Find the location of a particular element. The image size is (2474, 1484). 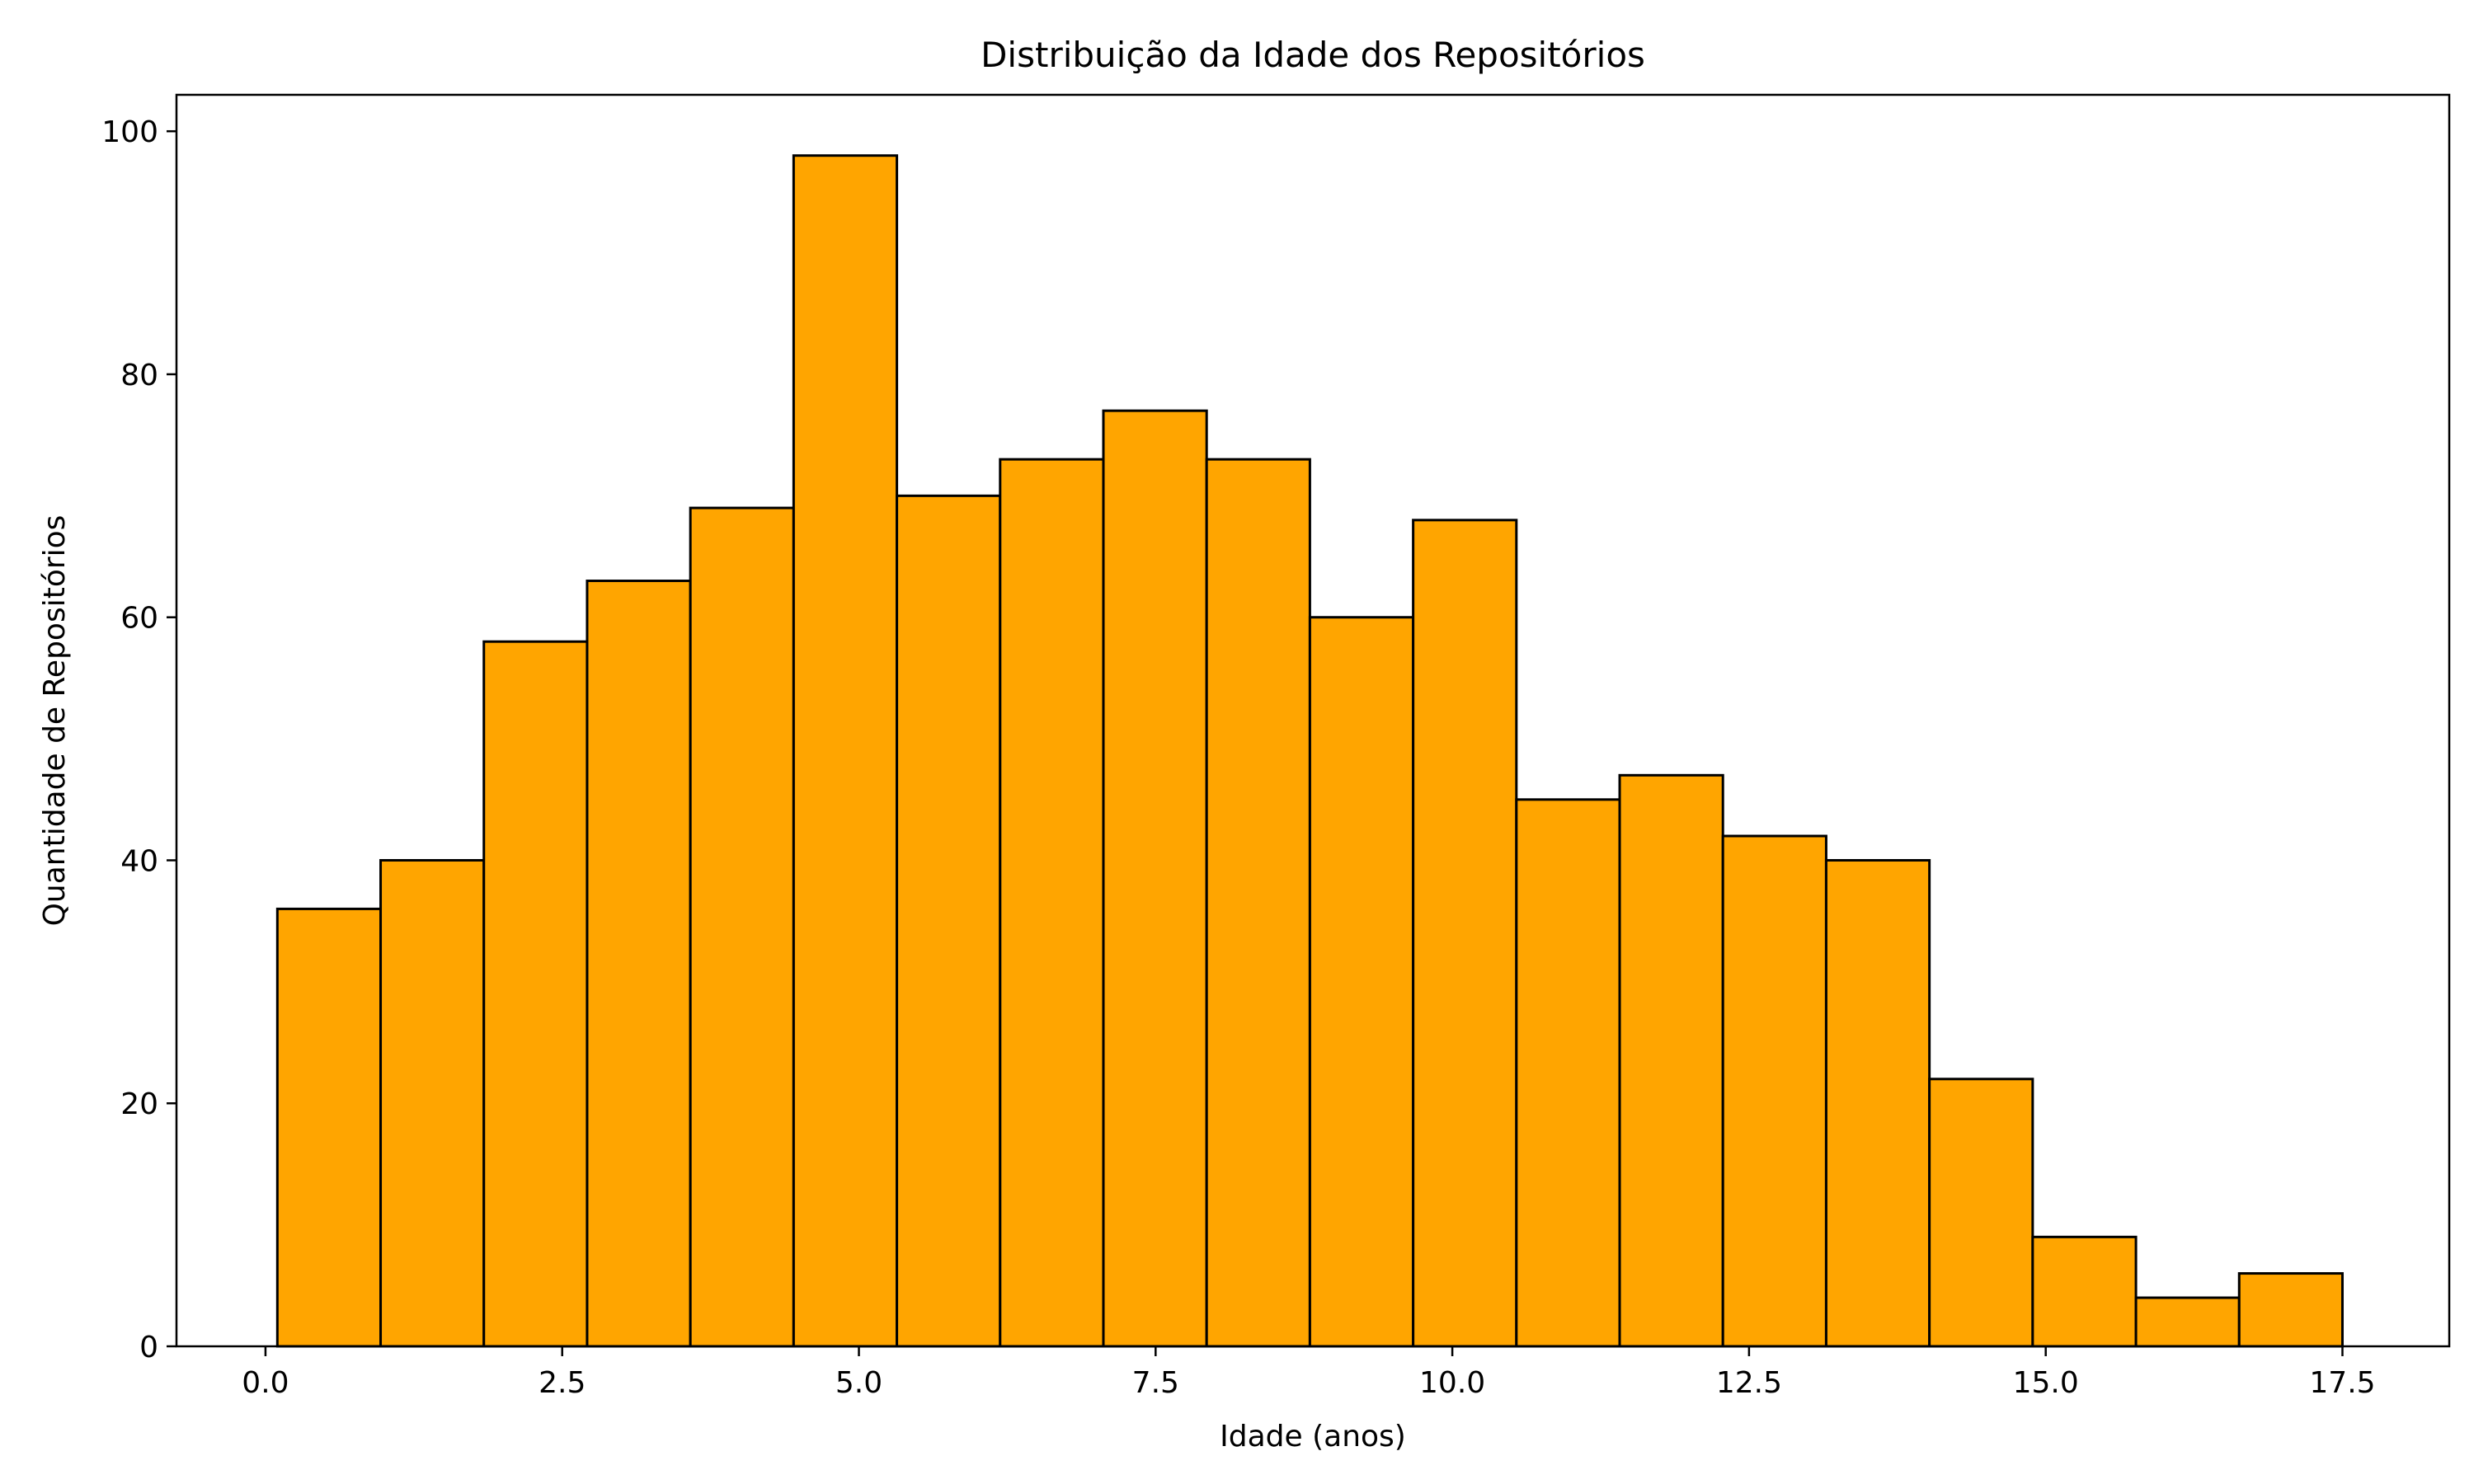

x-tick-label: 2.5 is located at coordinates (562, 1383).